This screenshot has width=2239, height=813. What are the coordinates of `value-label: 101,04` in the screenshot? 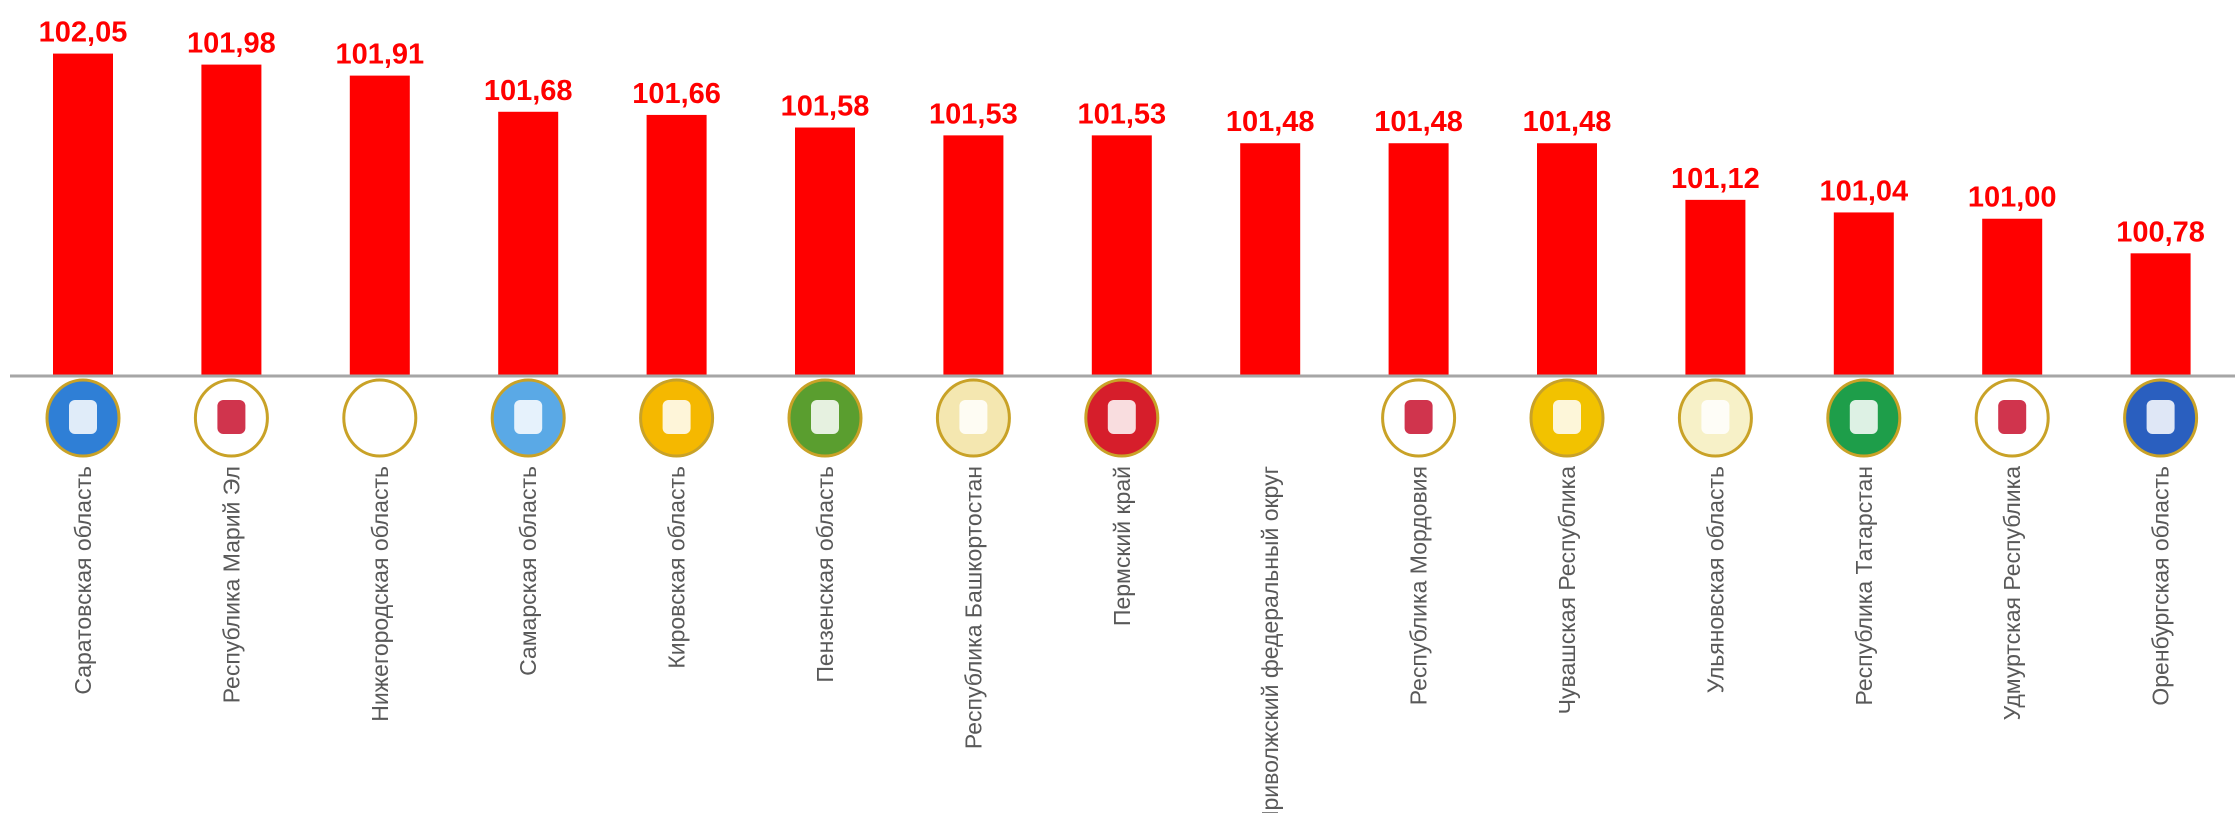 It's located at (1863, 191).